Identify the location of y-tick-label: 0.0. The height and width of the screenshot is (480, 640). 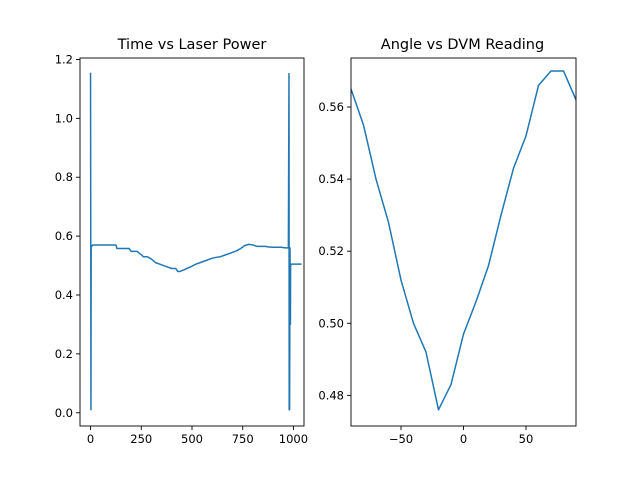
(64, 413).